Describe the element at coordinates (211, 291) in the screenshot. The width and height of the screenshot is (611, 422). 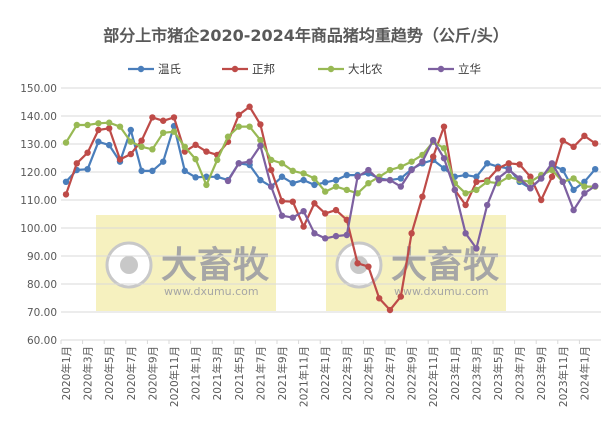
I see `watermark-url: www.dxumu.com` at that location.